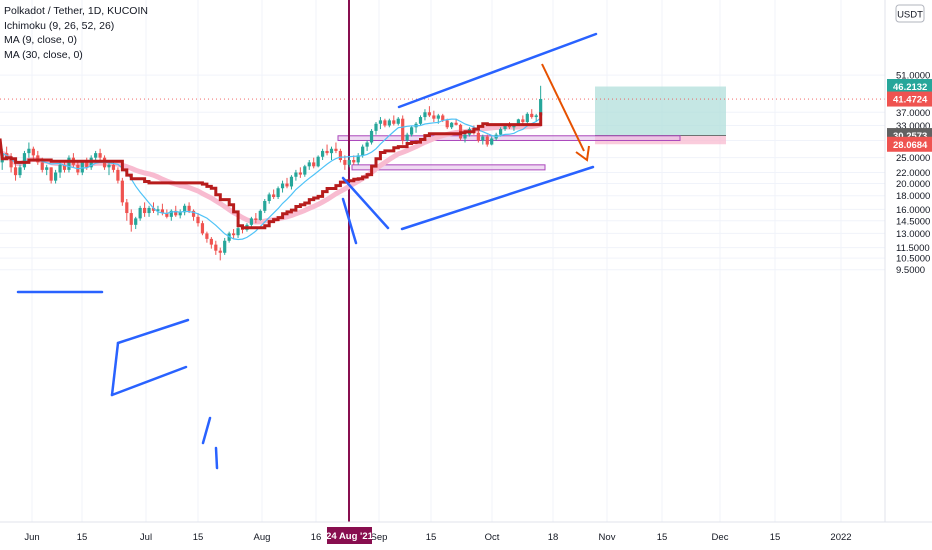 The width and height of the screenshot is (932, 550). Describe the element at coordinates (840, 537) in the screenshot. I see `time-tick-label: 2022` at that location.